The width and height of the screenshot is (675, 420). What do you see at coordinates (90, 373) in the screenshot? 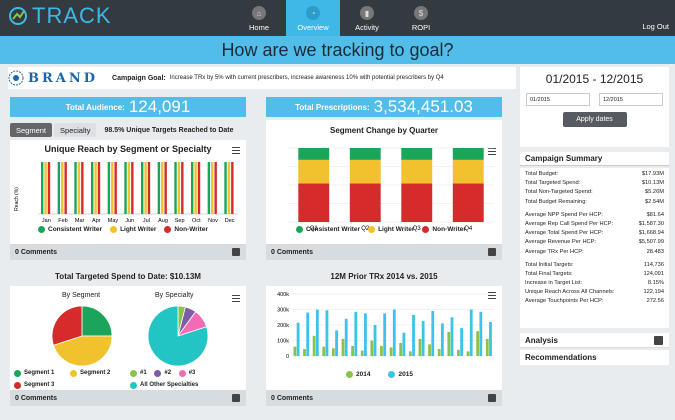
I see `legend-segment-2: Segment 2` at bounding box center [90, 373].